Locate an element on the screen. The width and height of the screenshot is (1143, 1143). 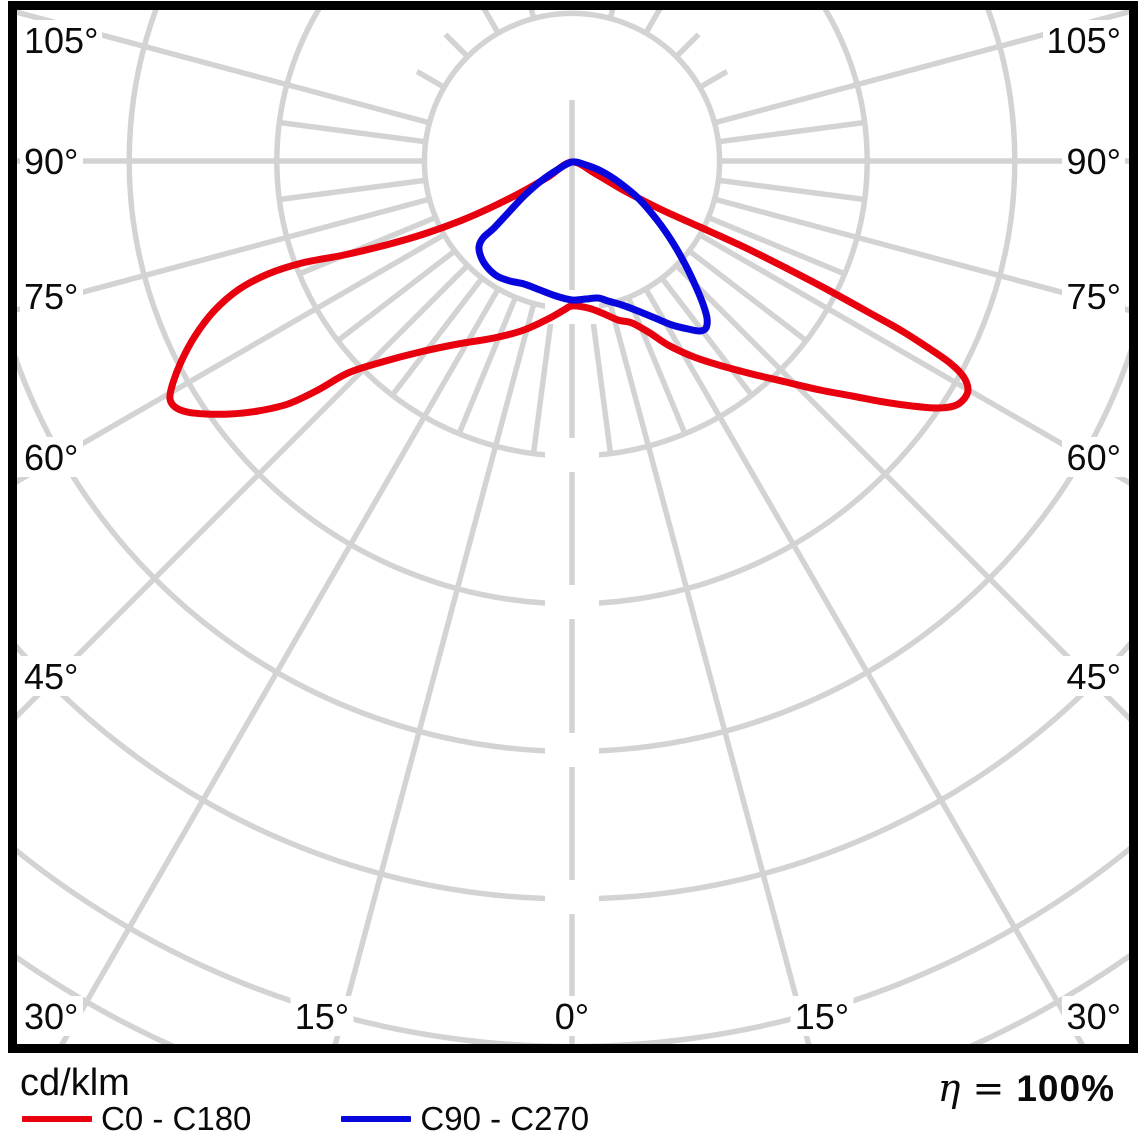
eta-value: 100% is located at coordinates (1065, 1088).